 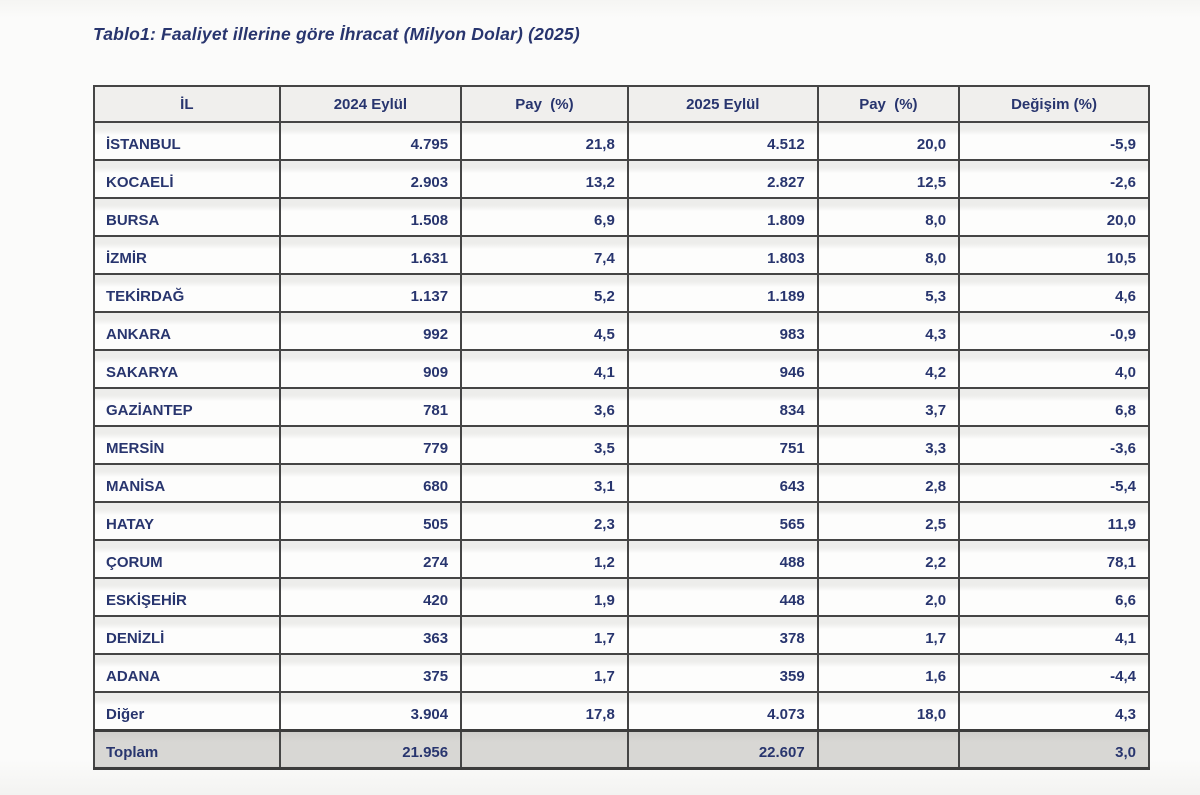 What do you see at coordinates (544, 407) in the screenshot?
I see `cell-2024-share: 3,6` at bounding box center [544, 407].